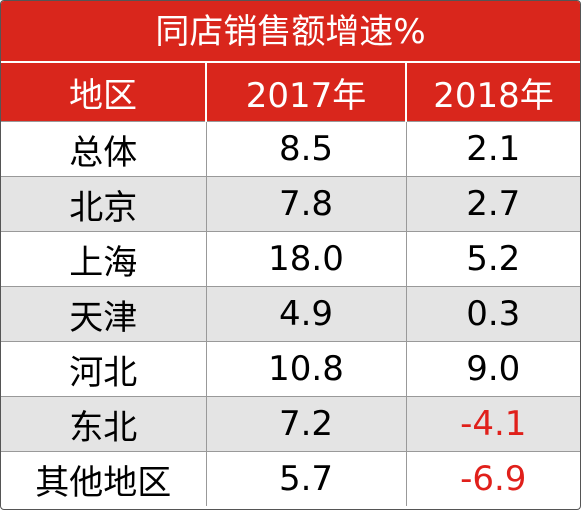 This screenshot has width=581, height=510. Describe the element at coordinates (493, 259) in the screenshot. I see `value-cell: 5.2` at that location.